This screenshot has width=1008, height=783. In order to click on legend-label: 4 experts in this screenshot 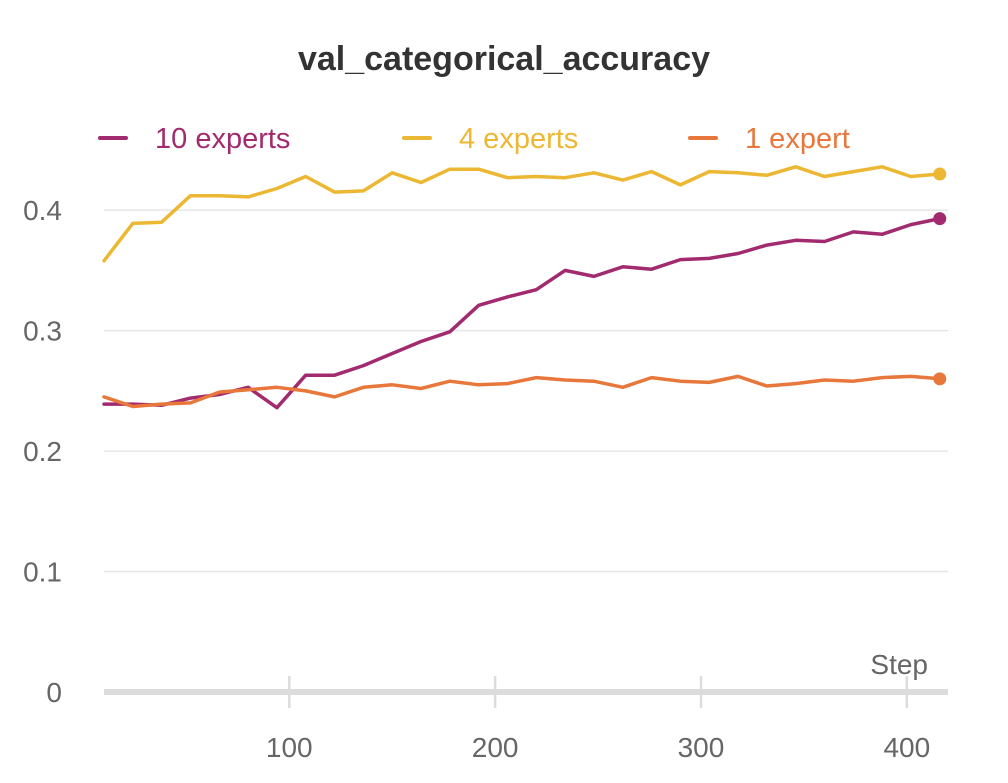, I will do `click(518, 139)`.